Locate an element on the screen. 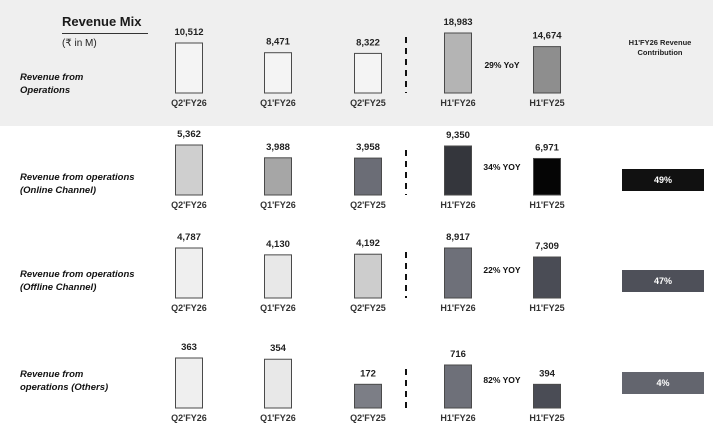 This screenshot has height=431, width=713. yoy-label-row2: 22% YOY is located at coordinates (502, 270).